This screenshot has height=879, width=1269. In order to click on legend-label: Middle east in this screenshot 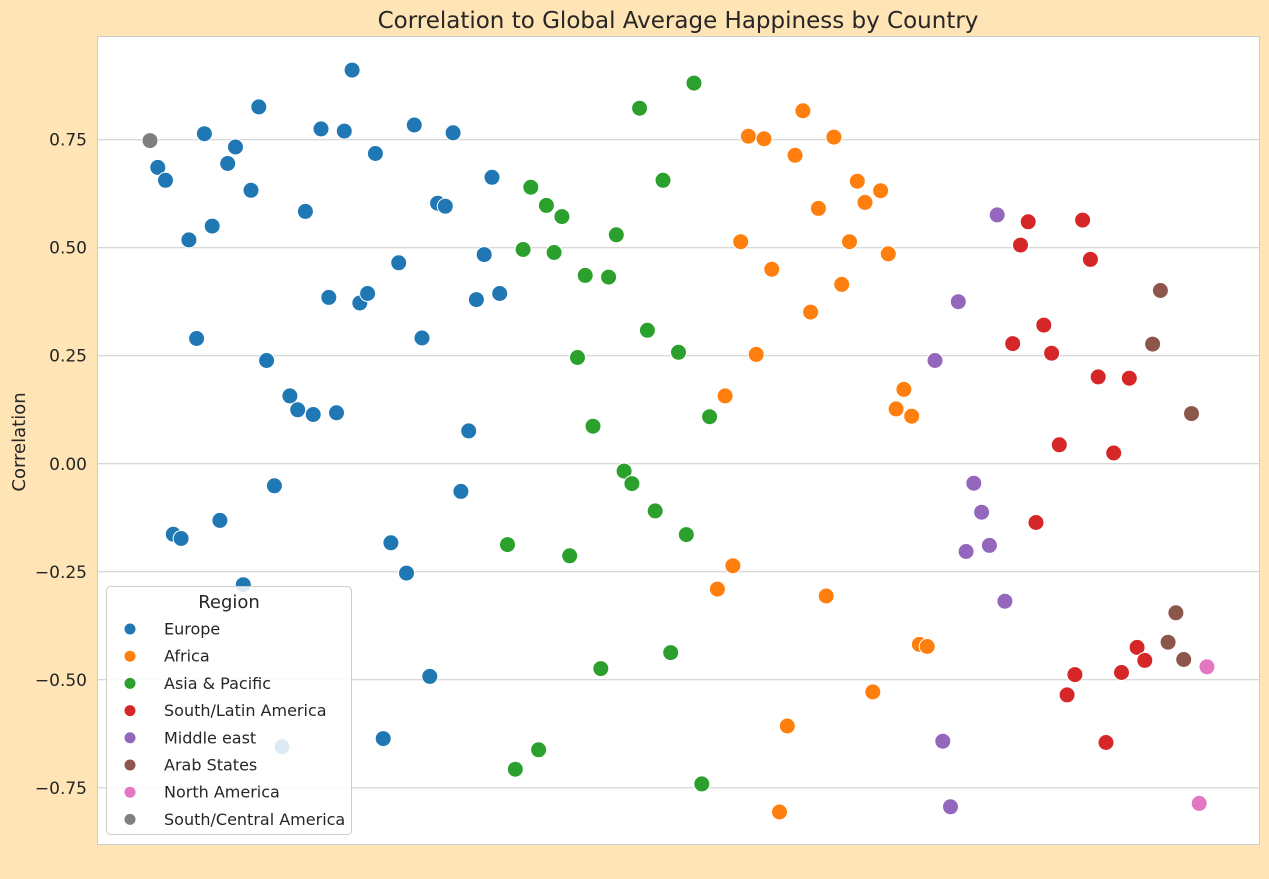, I will do `click(210, 737)`.